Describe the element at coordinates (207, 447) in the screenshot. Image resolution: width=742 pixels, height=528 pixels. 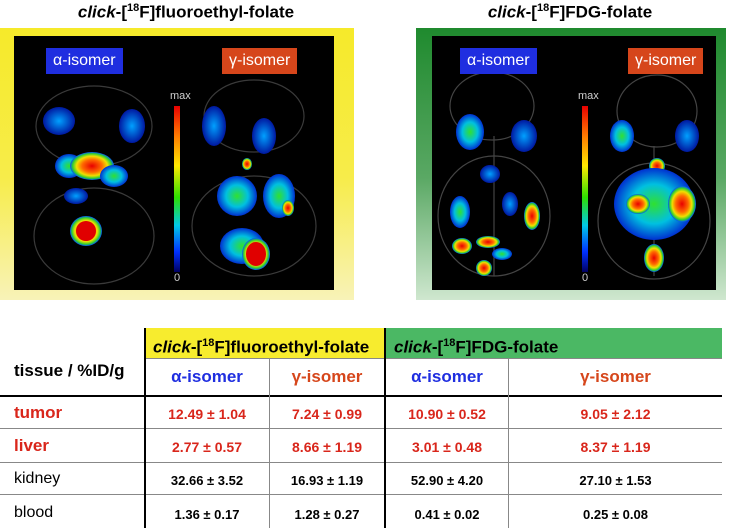
I see `table-cell: 2.77 ± 0.57` at that location.